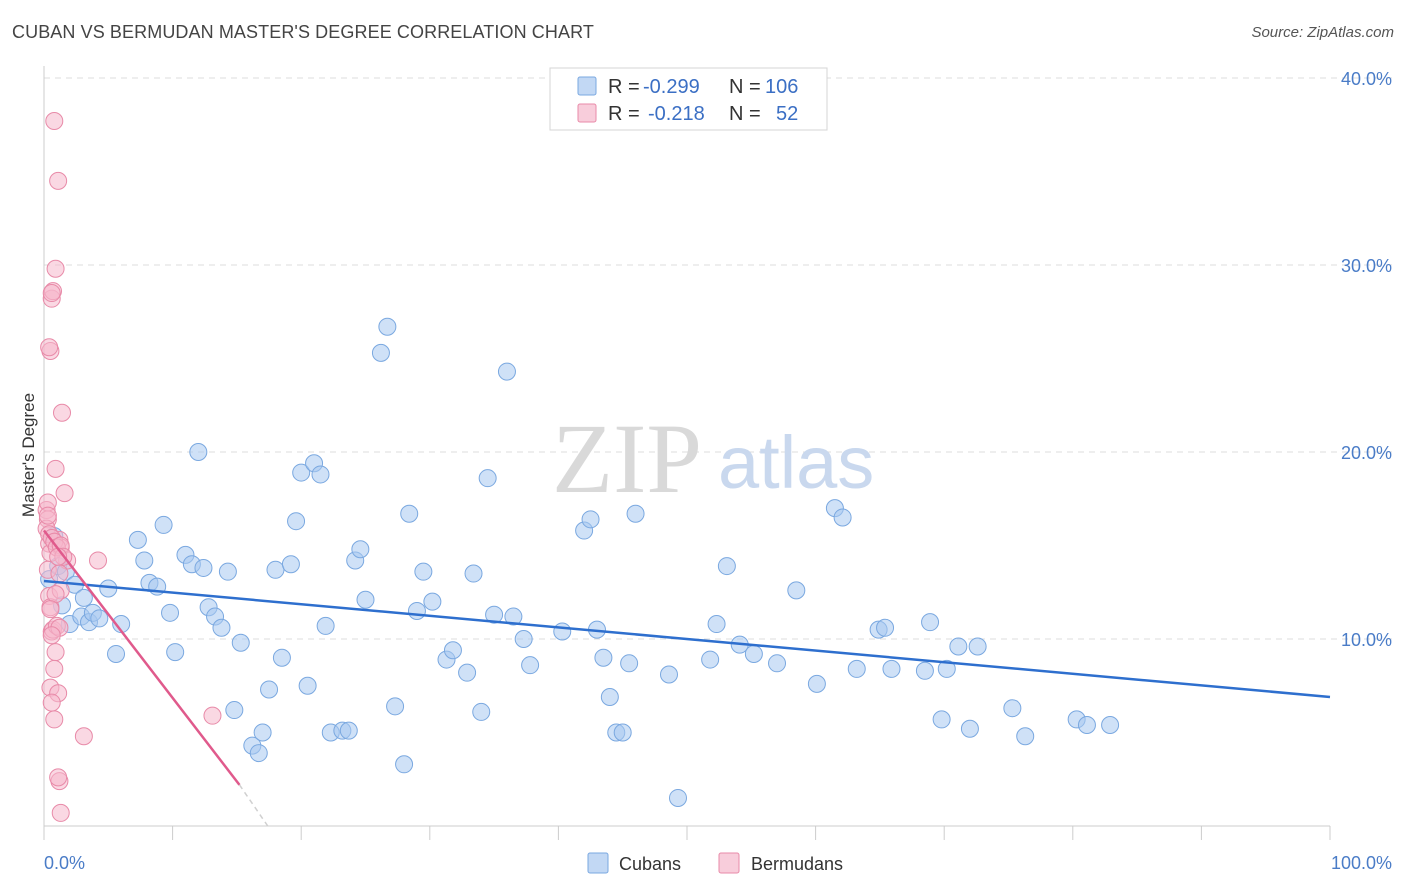 This screenshot has height=892, width=1406. What do you see at coordinates (797, 864) in the screenshot?
I see `legend-bottom-label-bermudans: Bermudans` at bounding box center [797, 864].